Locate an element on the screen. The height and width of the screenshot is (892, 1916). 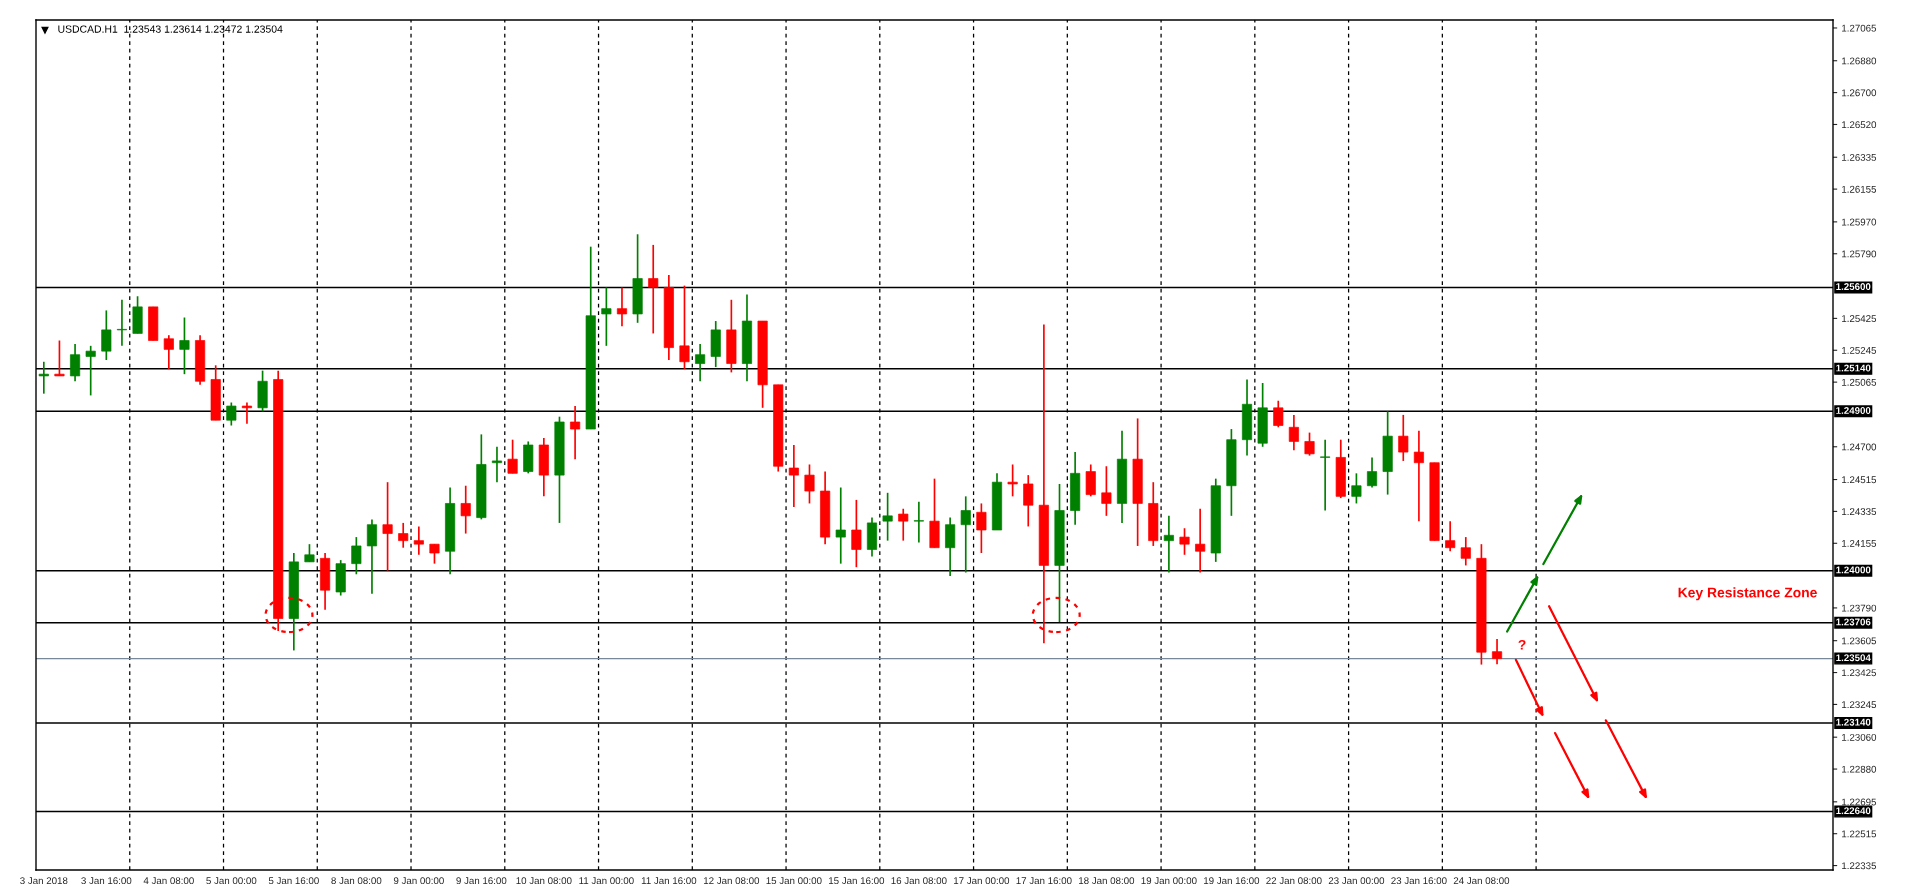
ref-line-label: 1.23504 is located at coordinates (1853, 658).